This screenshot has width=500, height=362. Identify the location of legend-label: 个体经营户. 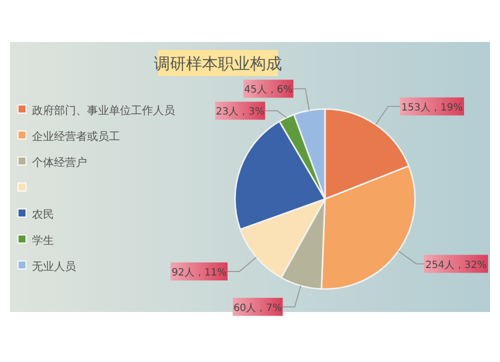
(59, 162).